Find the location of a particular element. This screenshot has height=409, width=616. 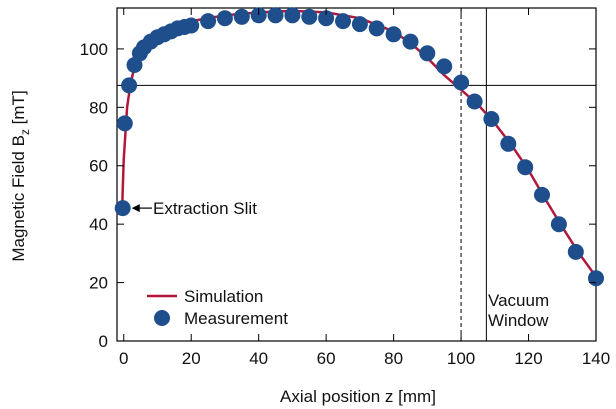

annotation-vacuum-window-line1: Vacuum is located at coordinates (518, 300).